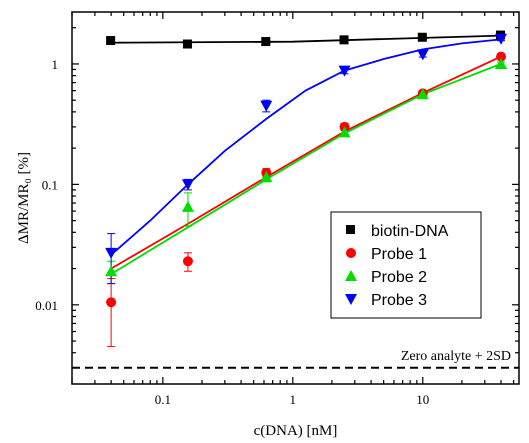 This screenshot has height=443, width=529. What do you see at coordinates (306, 39) in the screenshot?
I see `fit-curve-biotin-dna` at bounding box center [306, 39].